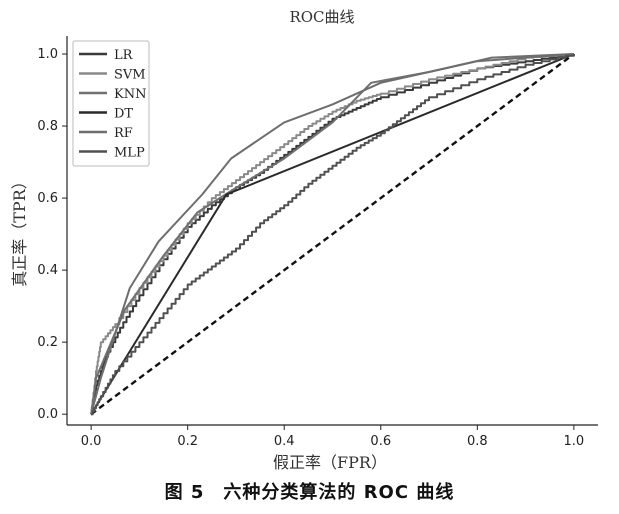 The width and height of the screenshot is (619, 514). What do you see at coordinates (477, 441) in the screenshot?
I see `x-tick-label-4: 0.8` at bounding box center [477, 441].